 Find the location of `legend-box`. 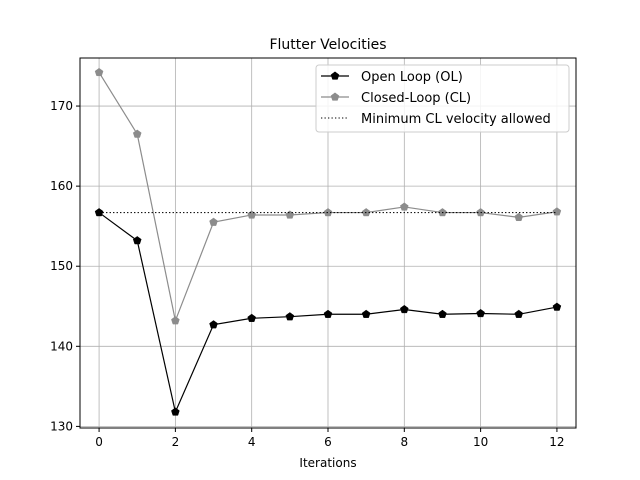

legend-box is located at coordinates (442, 98).